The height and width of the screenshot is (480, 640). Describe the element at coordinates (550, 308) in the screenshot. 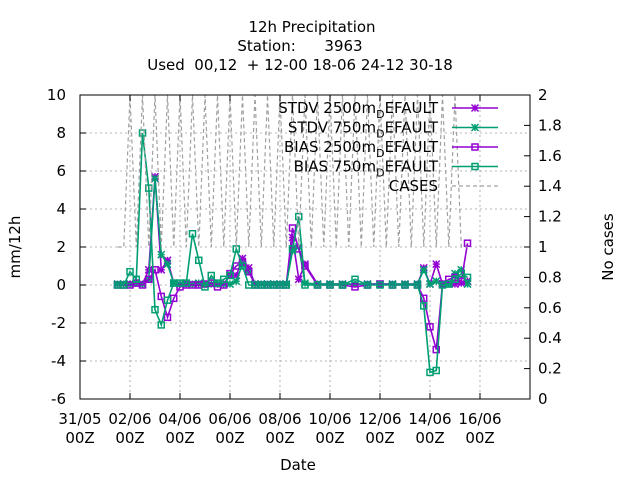

I see `y2-tick-label: 0.6` at that location.